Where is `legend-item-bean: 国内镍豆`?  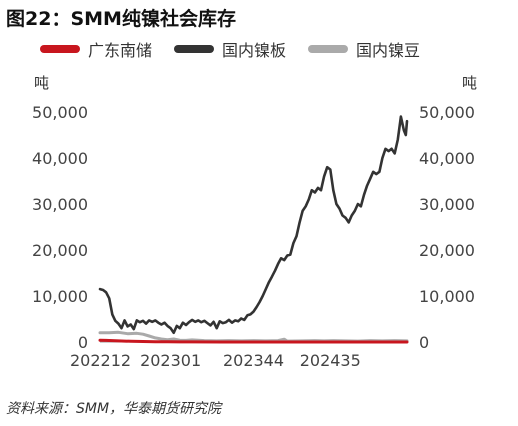
legend-item-bean: 国内镍豆 is located at coordinates (364, 49).